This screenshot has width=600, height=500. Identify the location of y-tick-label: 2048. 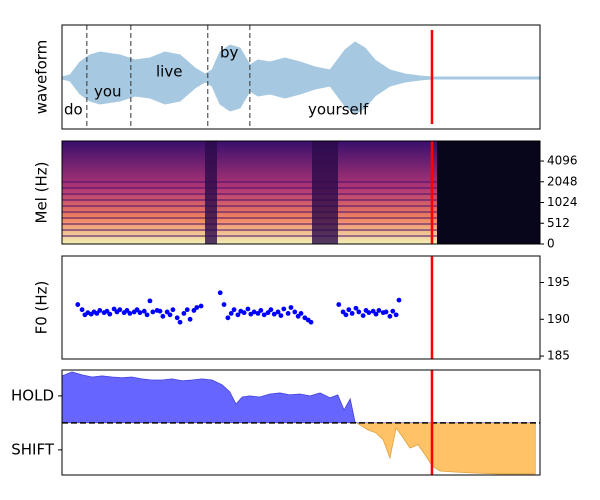
(562, 181).